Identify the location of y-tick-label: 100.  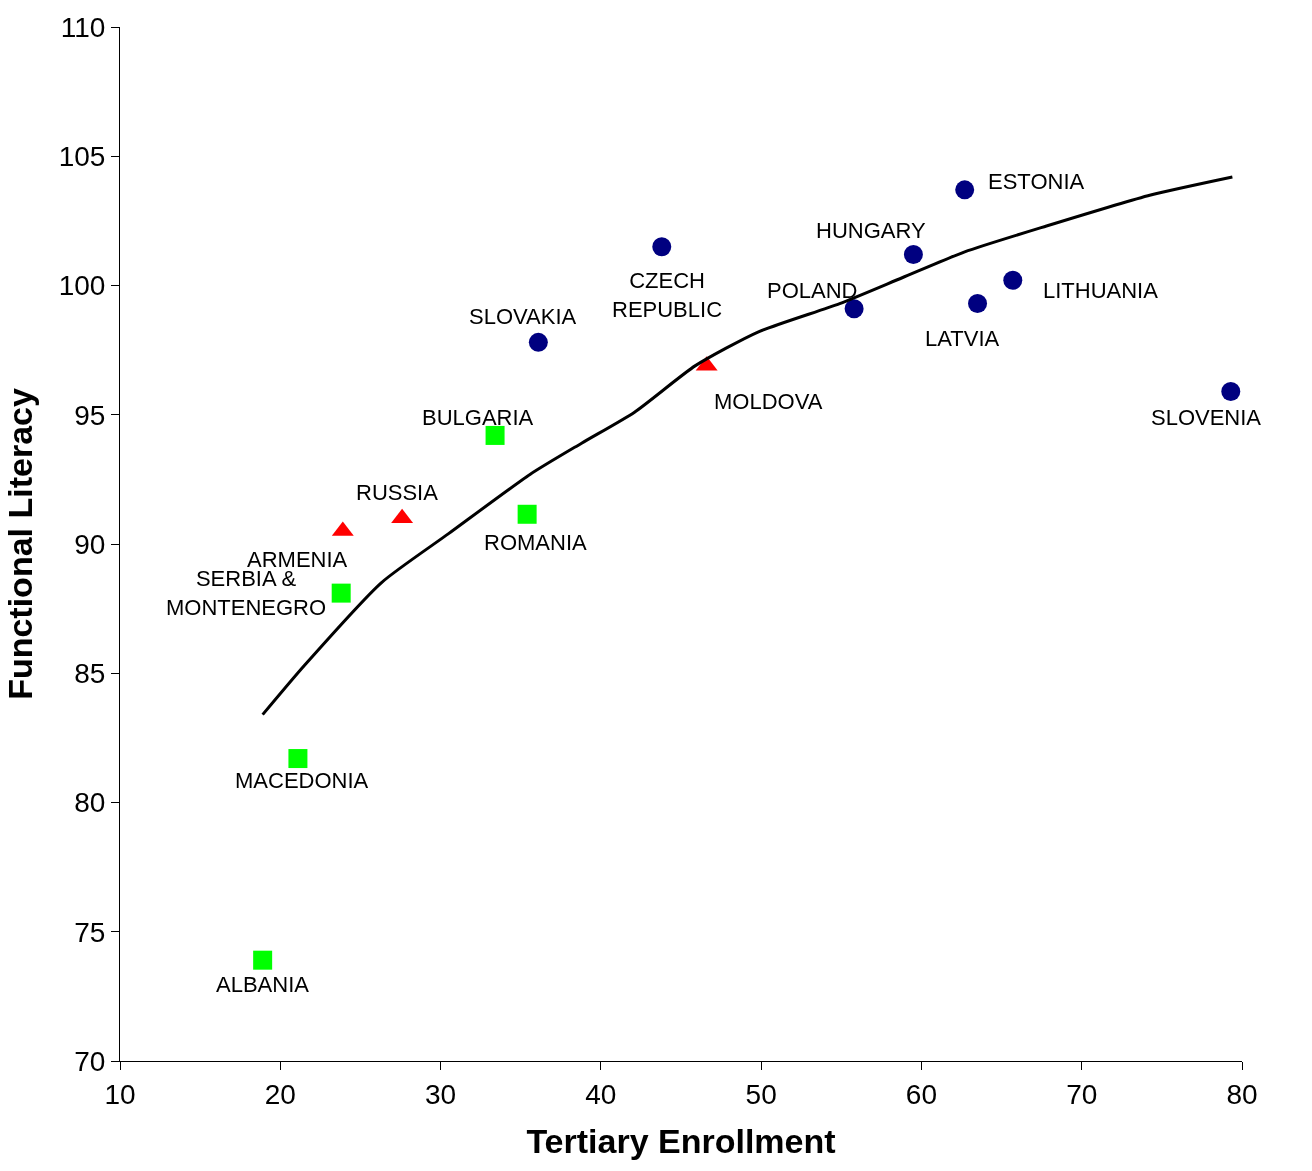
(82, 286).